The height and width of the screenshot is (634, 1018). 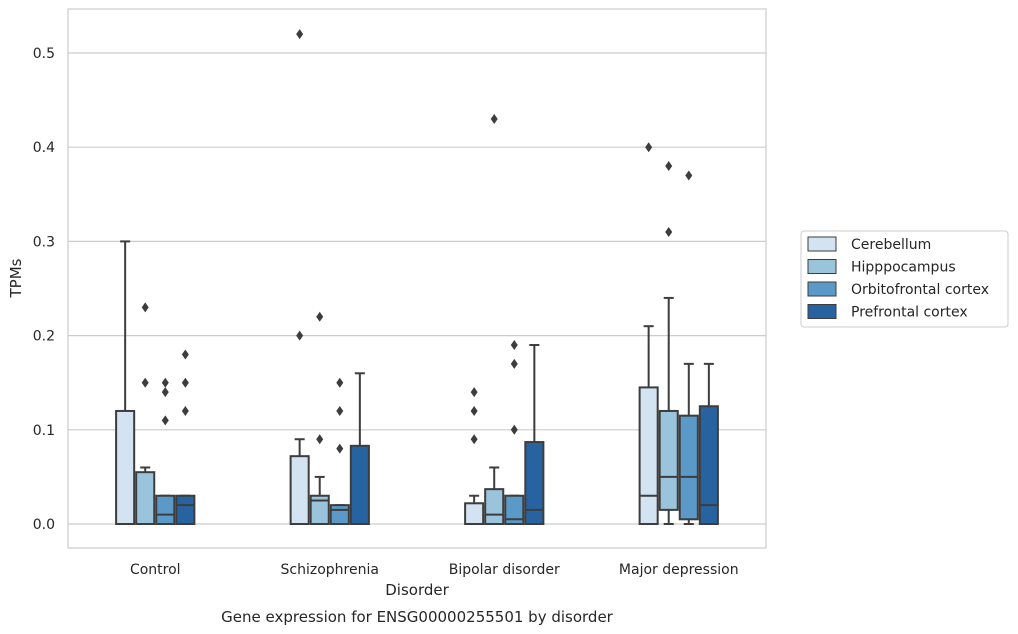 What do you see at coordinates (44, 148) in the screenshot?
I see `y-tick-label: 0.4` at bounding box center [44, 148].